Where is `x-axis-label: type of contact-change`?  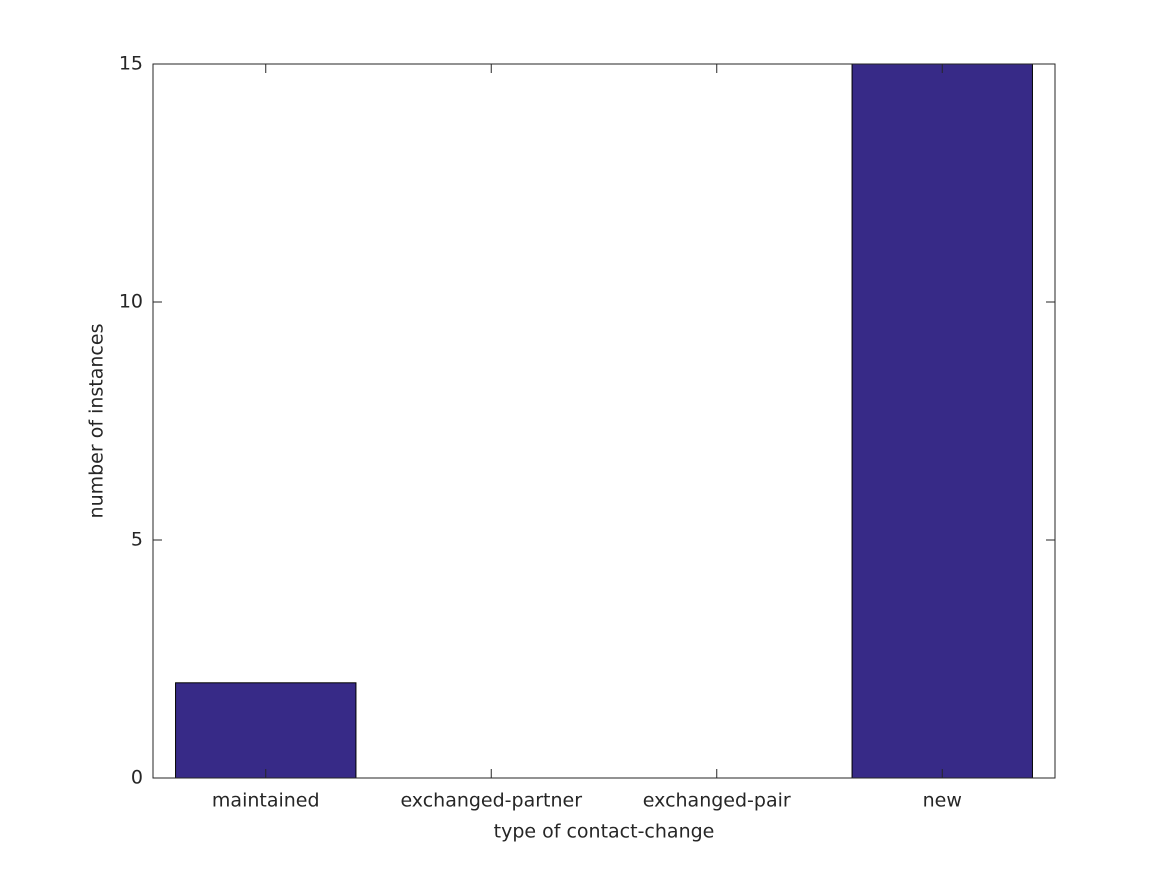
x-axis-label: type of contact-change is located at coordinates (604, 832).